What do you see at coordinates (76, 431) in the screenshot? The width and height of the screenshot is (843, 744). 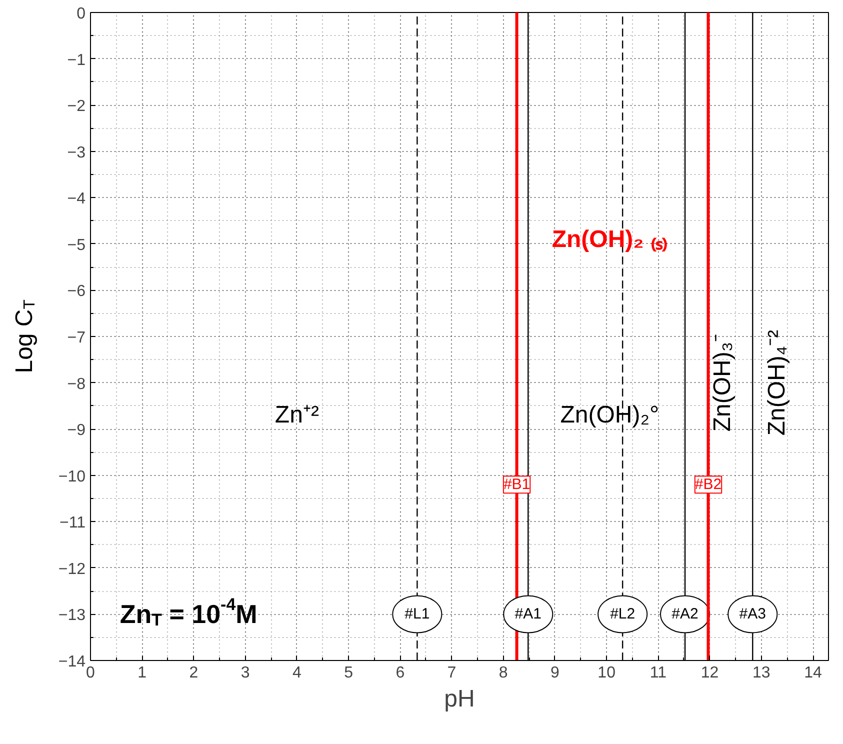 I see `y-tick-label: −9` at bounding box center [76, 431].